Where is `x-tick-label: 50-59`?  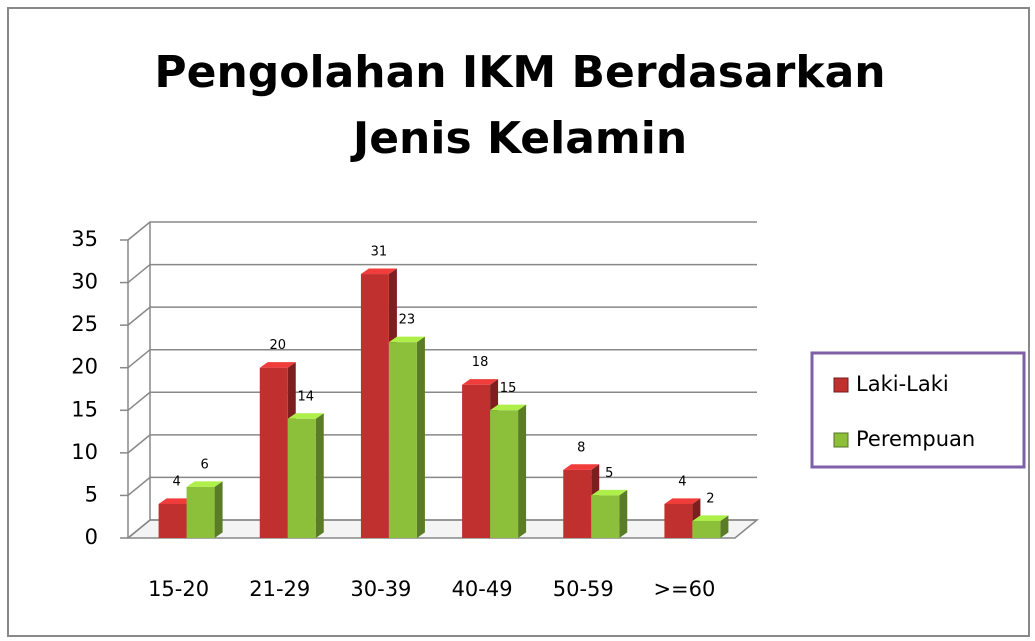
x-tick-label: 50-59 is located at coordinates (583, 589).